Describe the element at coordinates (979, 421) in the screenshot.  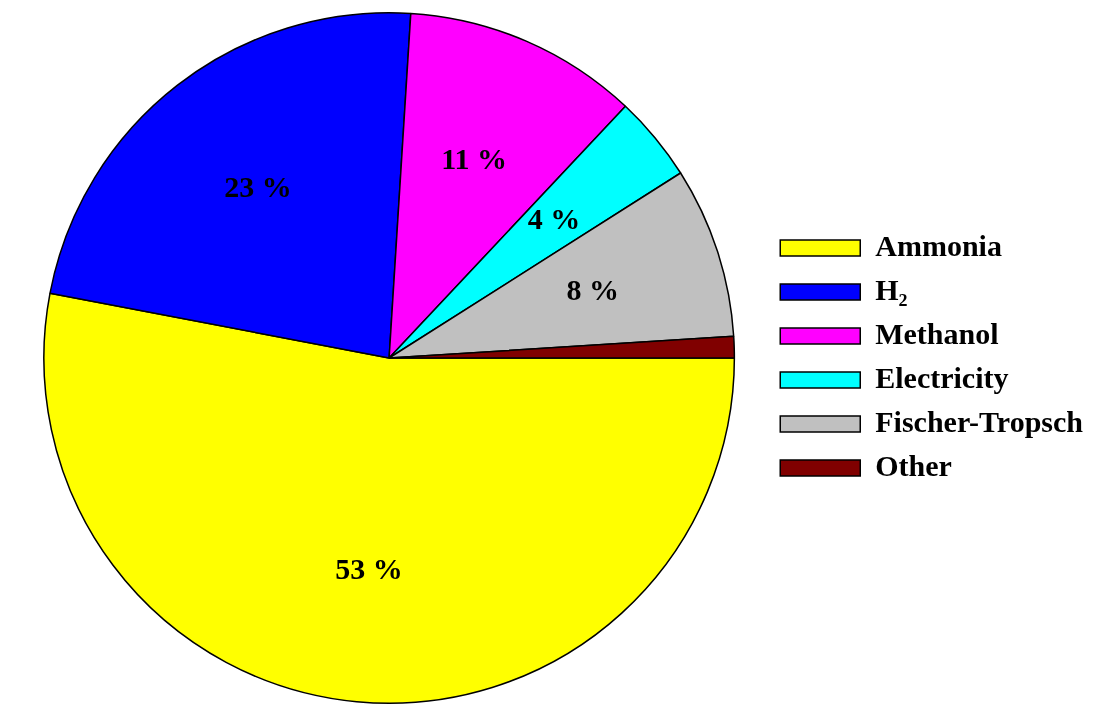
I see `legend-label: Fischer-Tropsch` at that location.